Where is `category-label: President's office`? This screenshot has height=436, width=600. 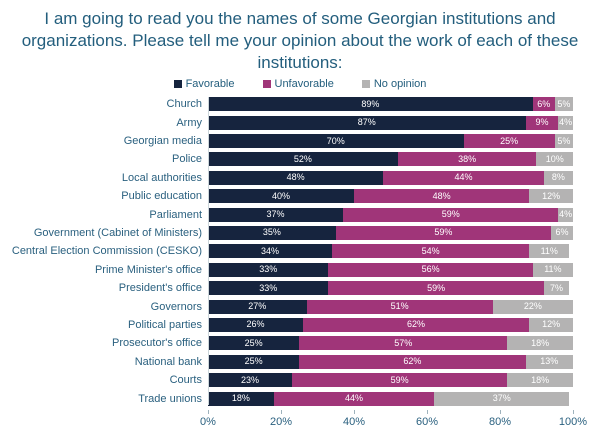 category-label: President's office is located at coordinates (160, 288).